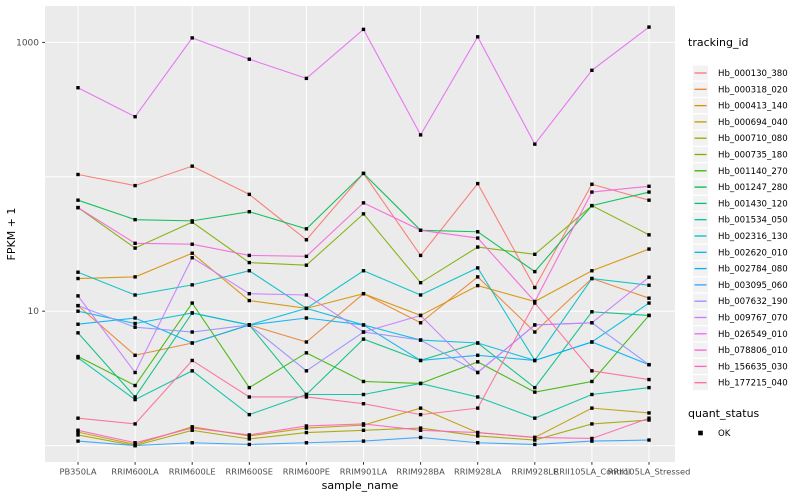 The width and height of the screenshot is (800, 500). Describe the element at coordinates (753, 237) in the screenshot. I see `legend-item-label: Hb_002316_130` at that location.